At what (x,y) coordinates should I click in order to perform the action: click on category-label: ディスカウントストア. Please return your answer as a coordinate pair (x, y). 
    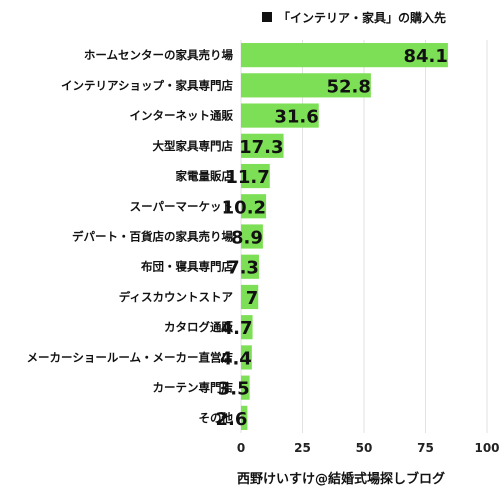
    Looking at the image, I should click on (176, 297).